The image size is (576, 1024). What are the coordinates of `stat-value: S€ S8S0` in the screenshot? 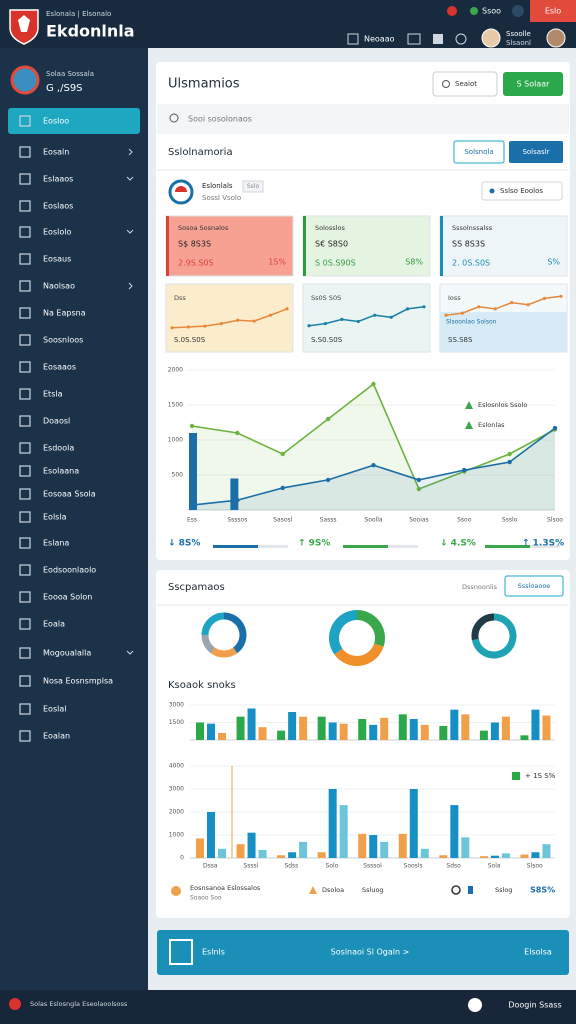 It's located at (331, 244).